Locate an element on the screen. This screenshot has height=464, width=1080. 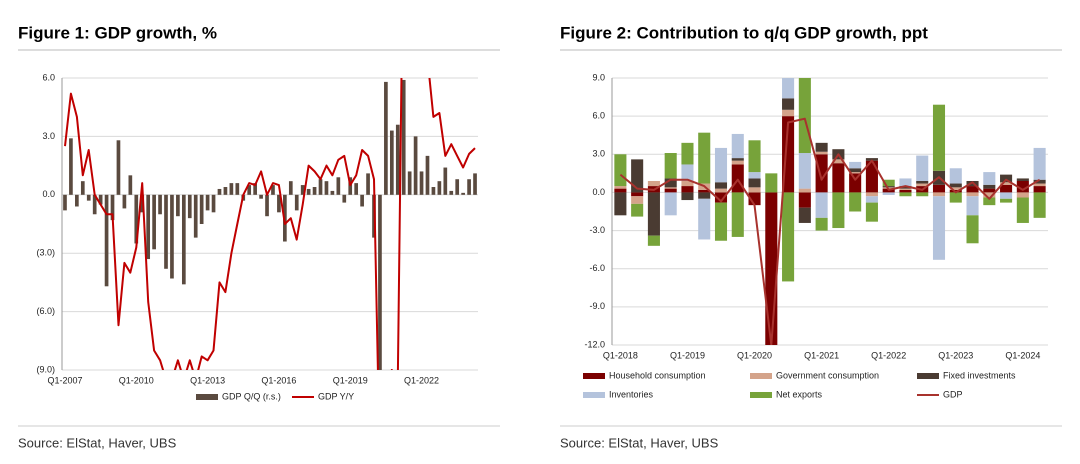
chart-title: Figure 1: GDP growth, % is located at coordinates (117, 32).